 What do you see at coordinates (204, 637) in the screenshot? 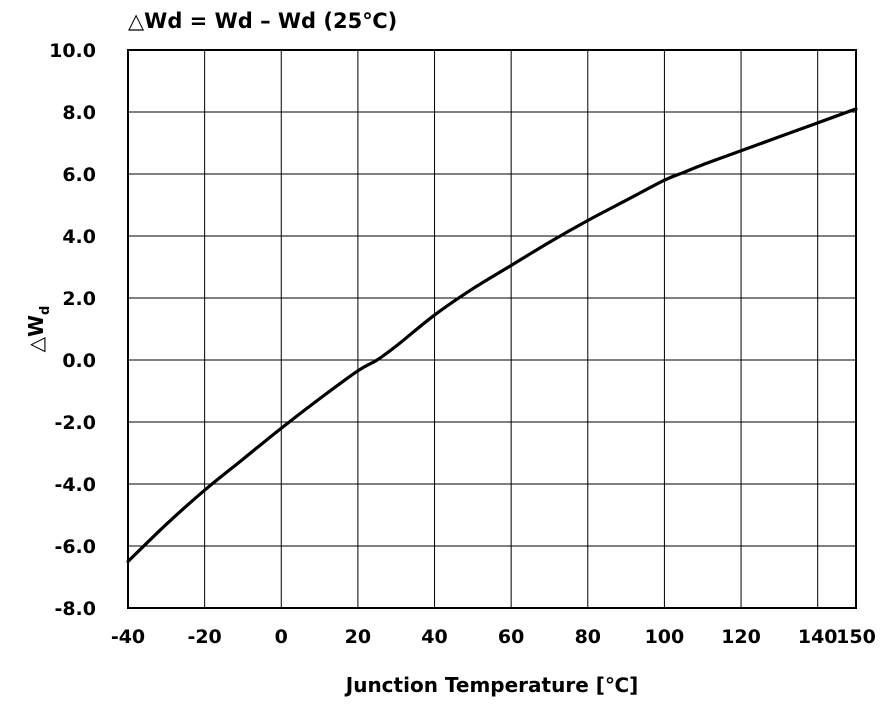
I see `x-tick-label--20: -20` at bounding box center [204, 637].